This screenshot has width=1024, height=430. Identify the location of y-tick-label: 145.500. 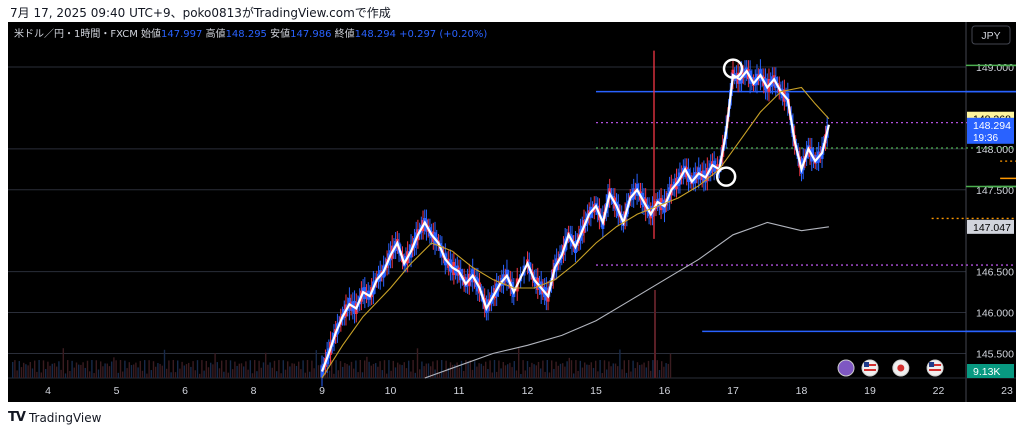
(995, 354).